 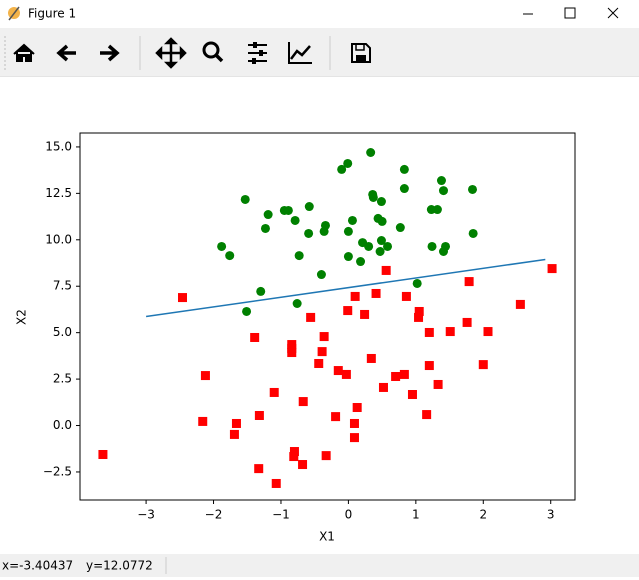 What do you see at coordinates (257, 53) in the screenshot?
I see `configure-button` at bounding box center [257, 53].